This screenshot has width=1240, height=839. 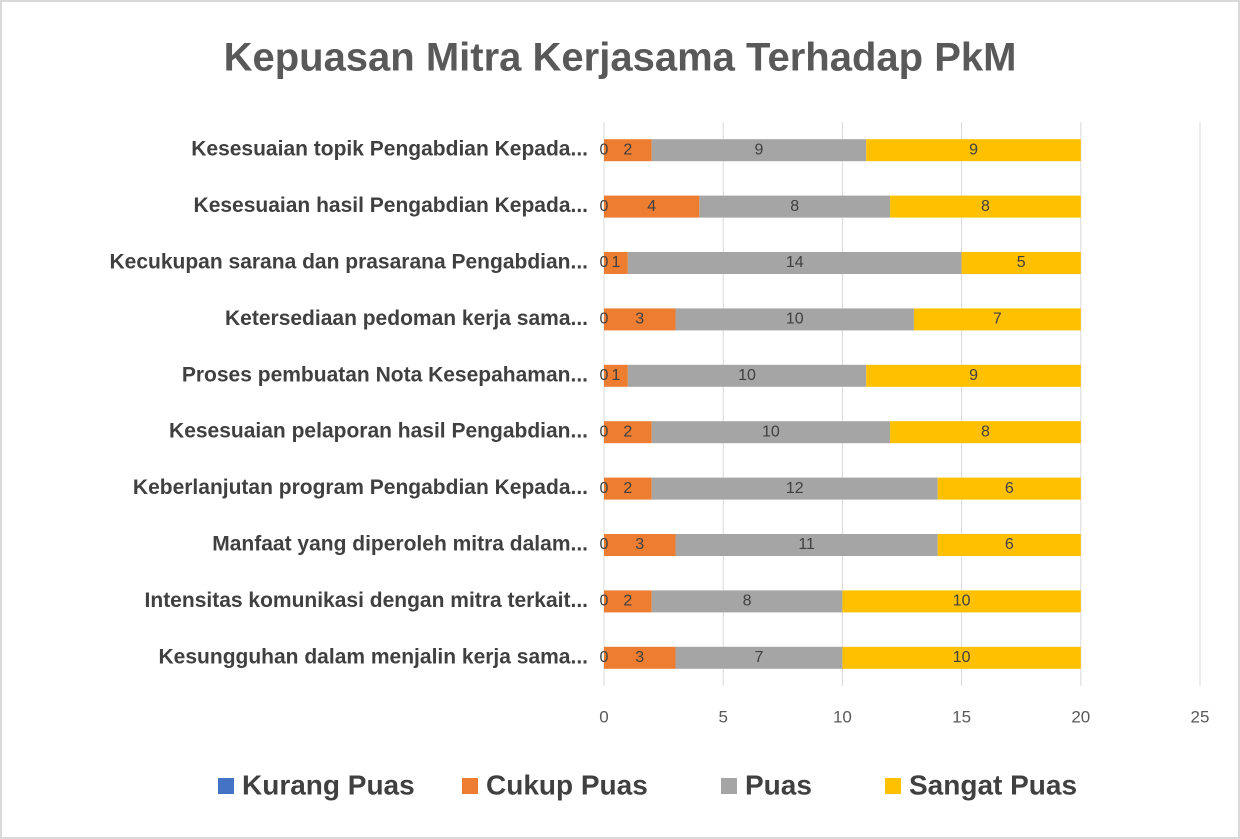 I want to click on chart-title: Kepuasan Mitra Kerjasama Terhadap PkM, so click(x=620, y=58).